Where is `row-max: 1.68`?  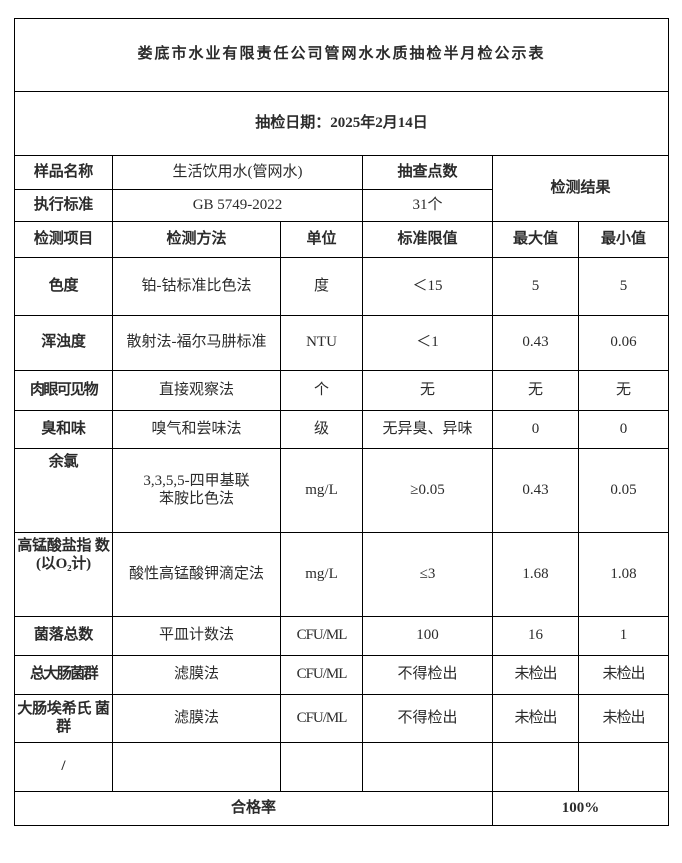
row-max: 1.68 is located at coordinates (535, 574).